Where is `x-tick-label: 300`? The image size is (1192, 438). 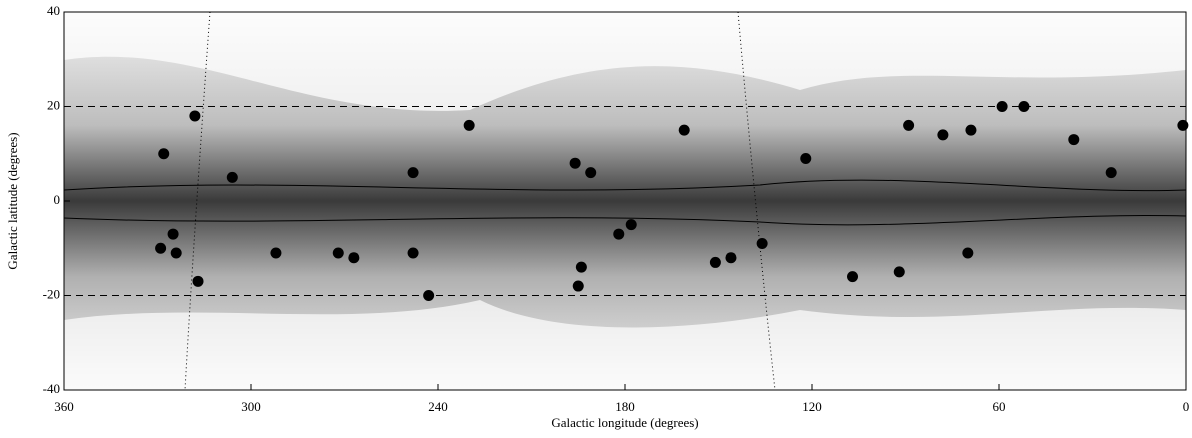
x-tick-label: 300 is located at coordinates (251, 406).